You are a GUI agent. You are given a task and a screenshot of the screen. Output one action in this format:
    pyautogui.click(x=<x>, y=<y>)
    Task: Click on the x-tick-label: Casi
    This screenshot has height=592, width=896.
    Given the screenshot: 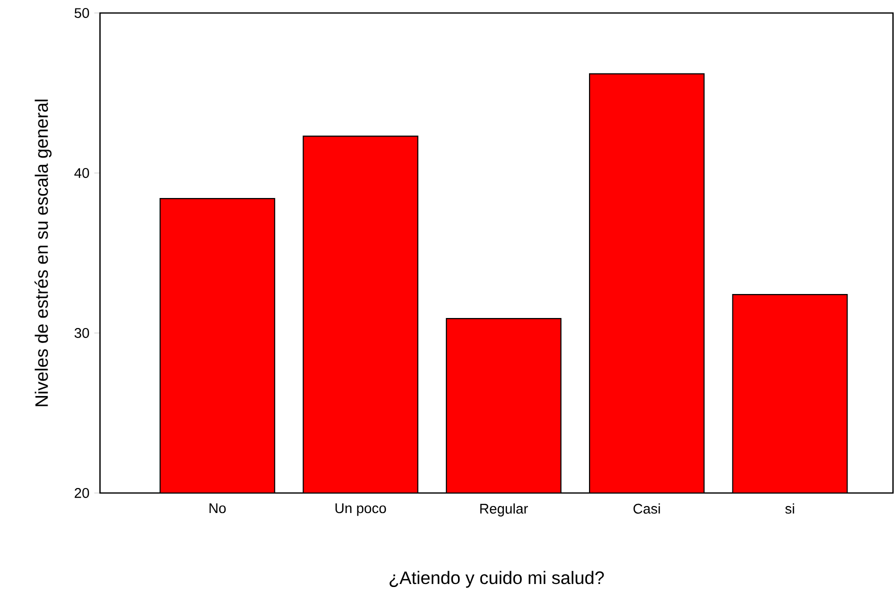 What is the action you would take?
    pyautogui.click(x=647, y=508)
    